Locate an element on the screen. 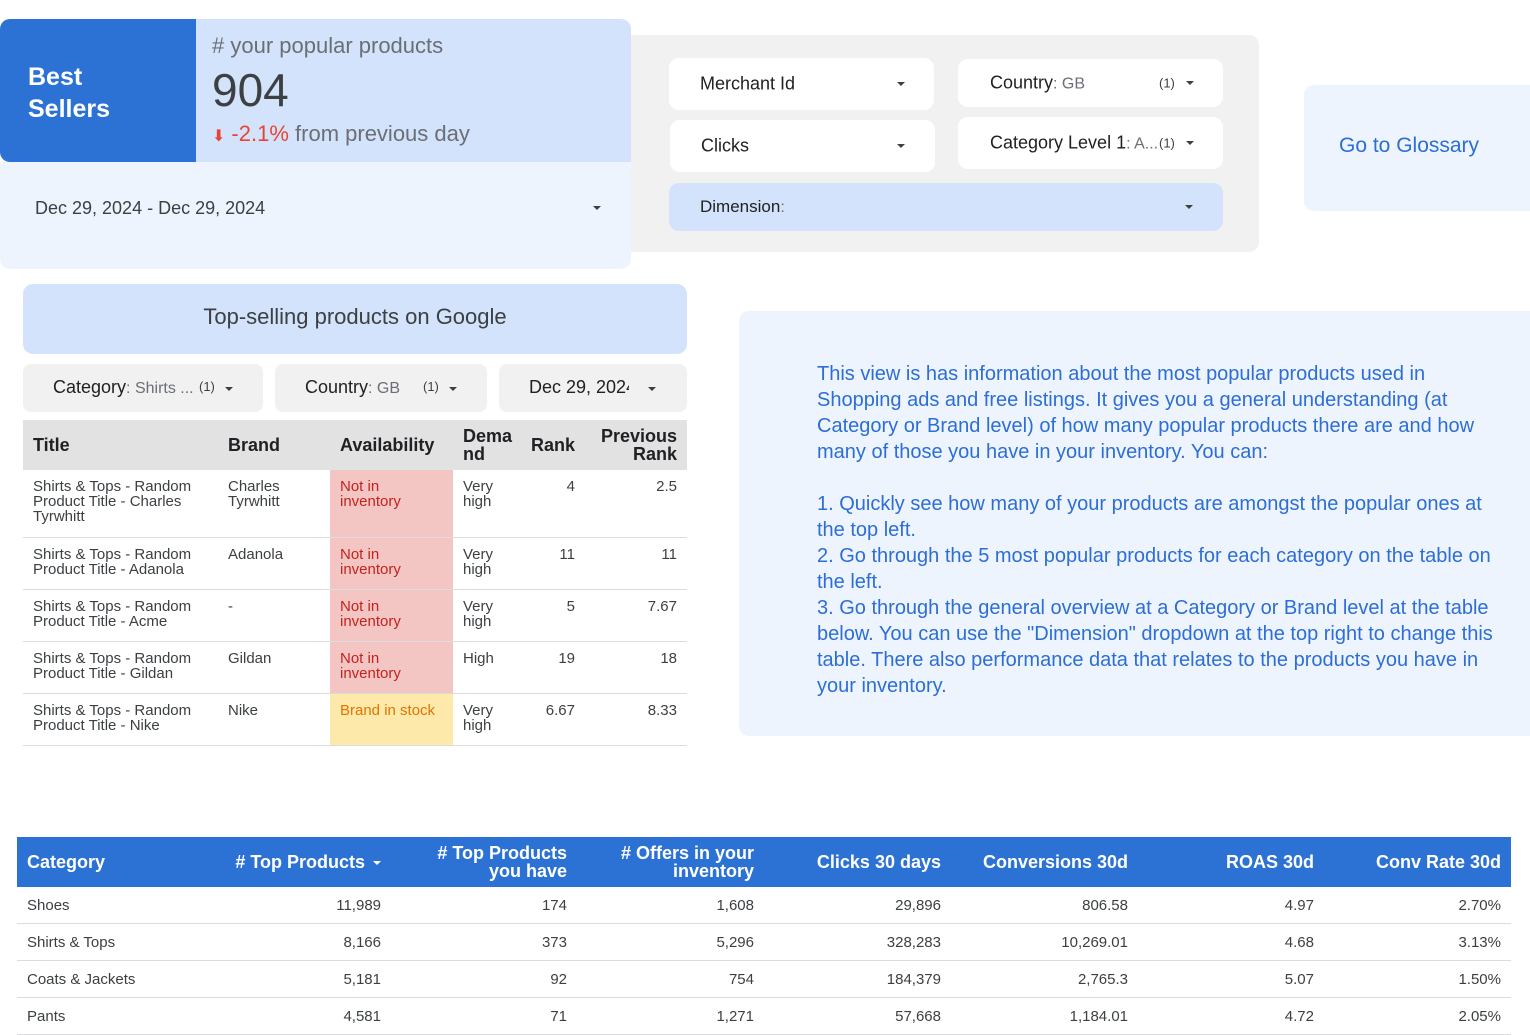 Image resolution: width=1530 pixels, height=1035 pixels. product-demand: High is located at coordinates (486, 667).